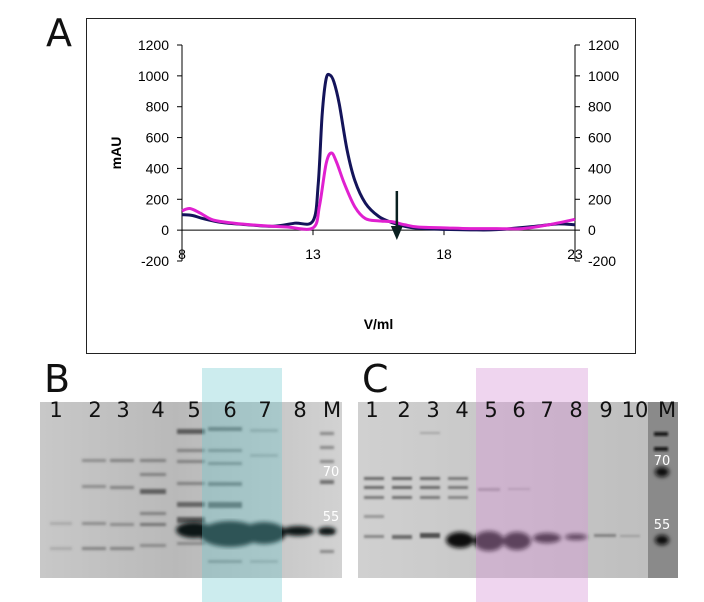 The height and width of the screenshot is (602, 704). I want to click on gel-b-marker-55: 55, so click(331, 517).